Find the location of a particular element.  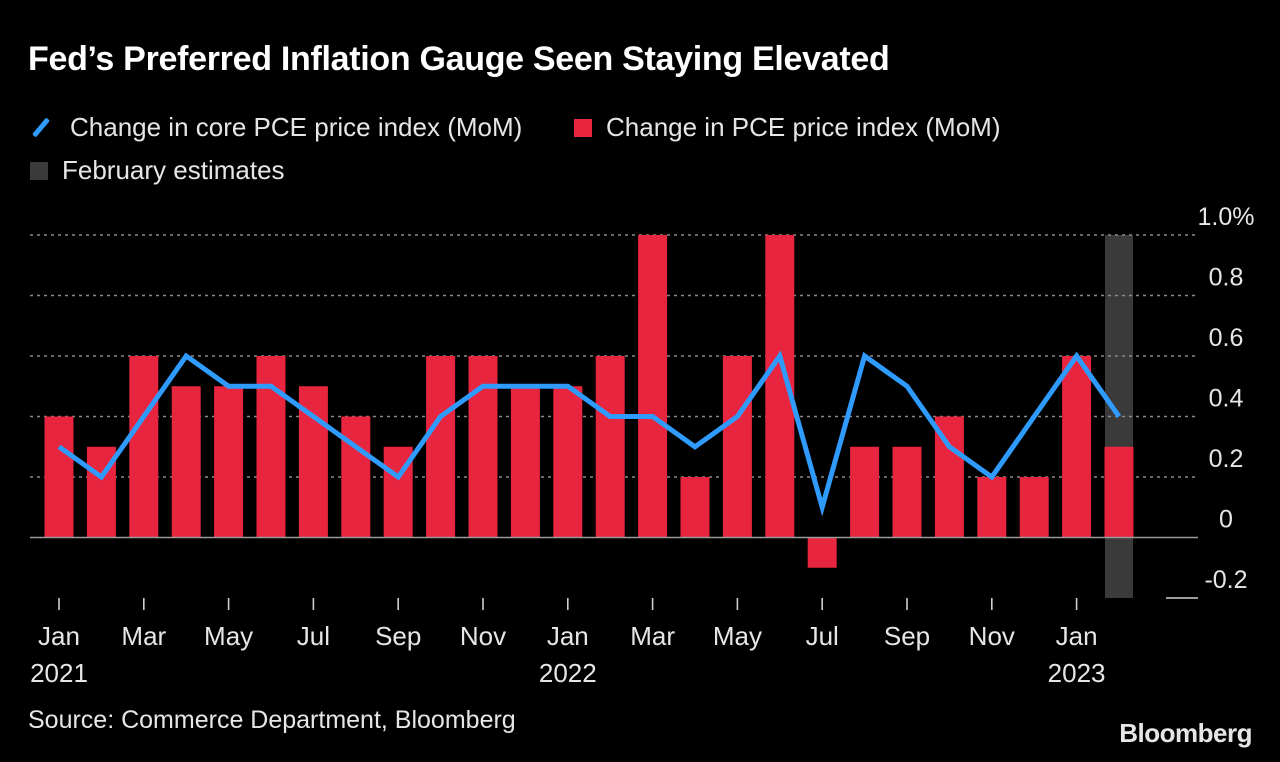

y-tick-label: -0.2 is located at coordinates (1225, 580).